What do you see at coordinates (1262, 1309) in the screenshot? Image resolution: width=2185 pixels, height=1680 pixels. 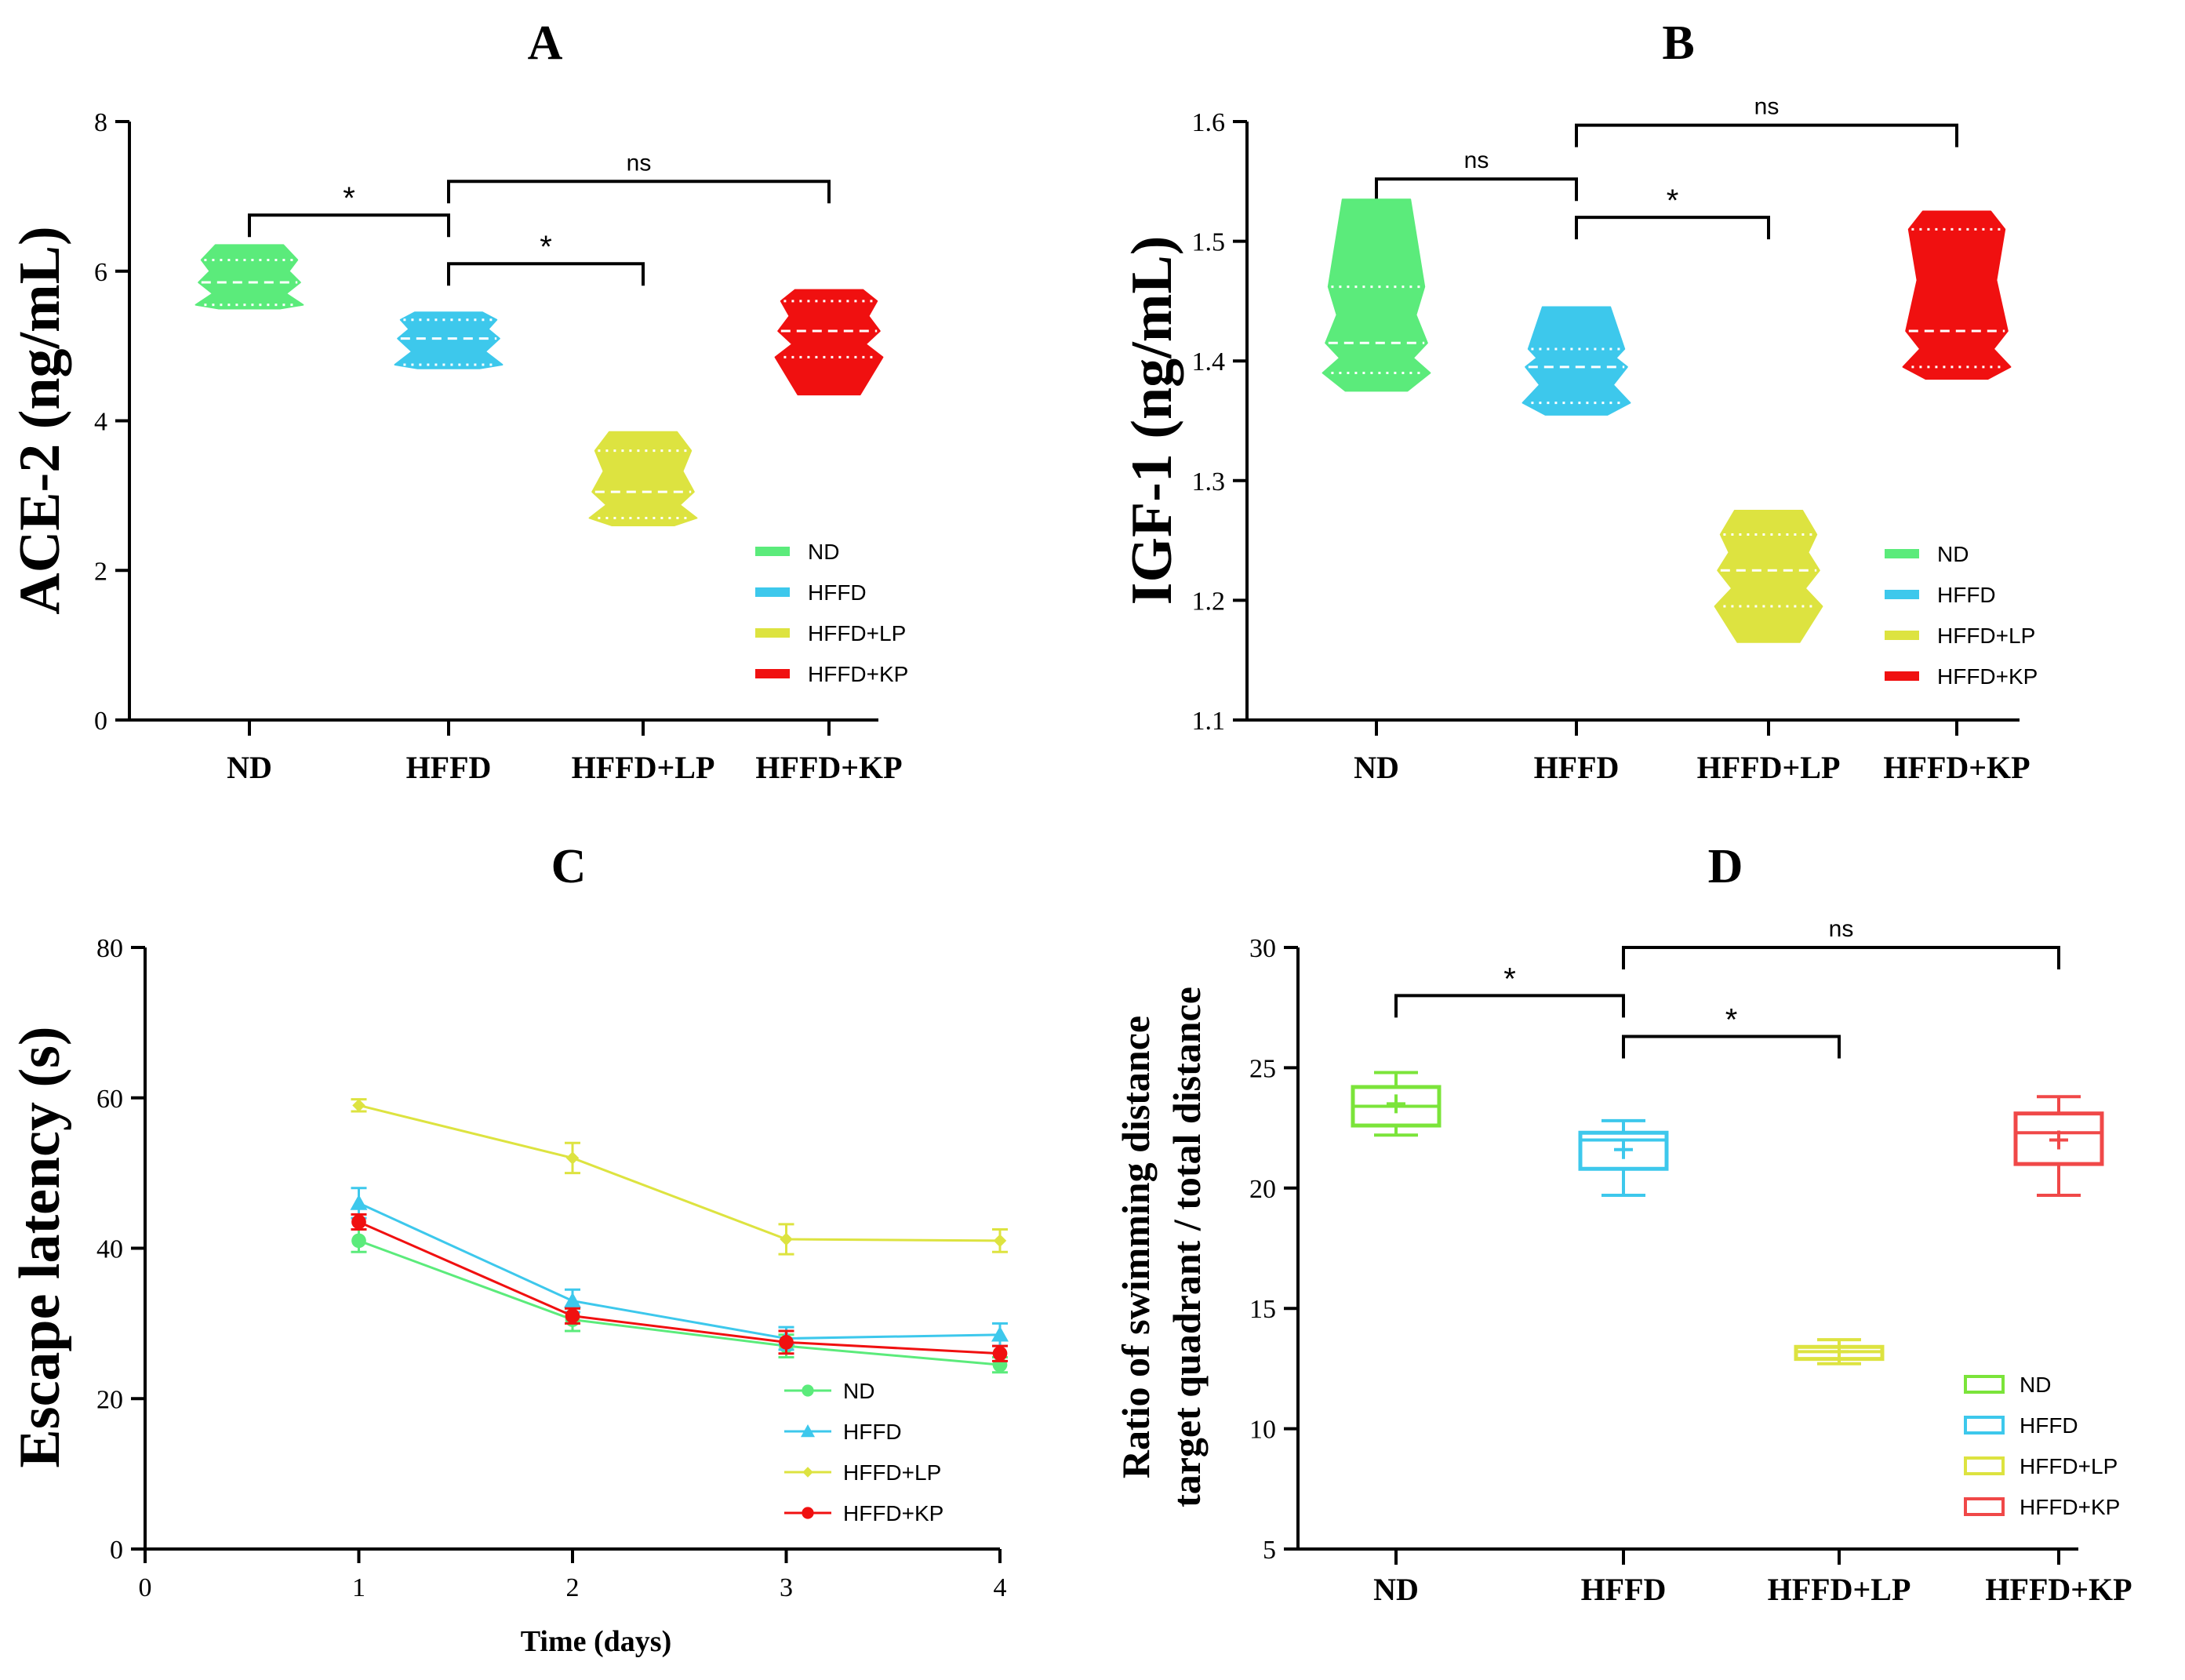 I see `y-tick-label: 15` at bounding box center [1262, 1309].